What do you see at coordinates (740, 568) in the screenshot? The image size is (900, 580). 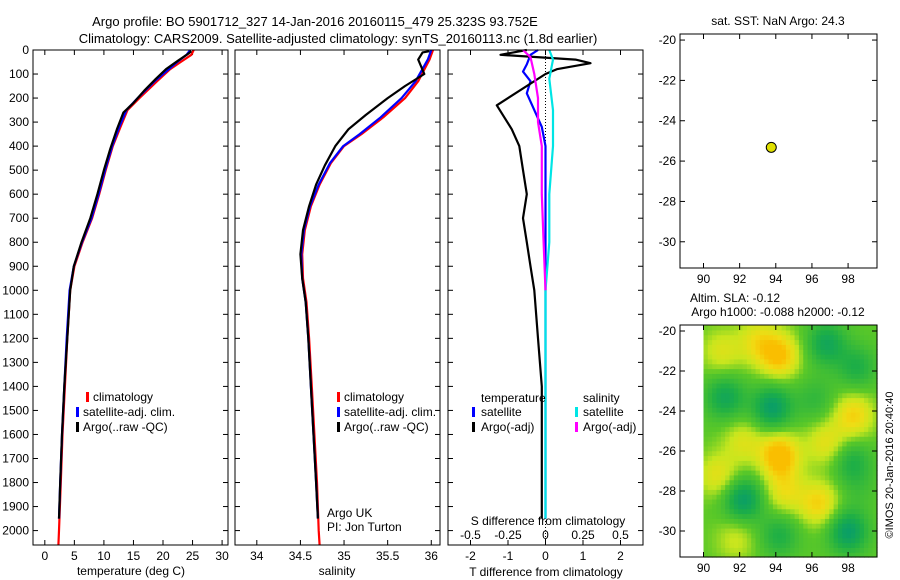 I see `x-tick-label: 92` at bounding box center [740, 568].